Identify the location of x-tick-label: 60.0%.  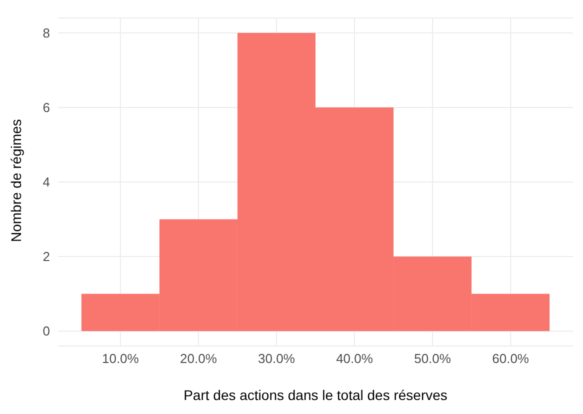
(511, 358).